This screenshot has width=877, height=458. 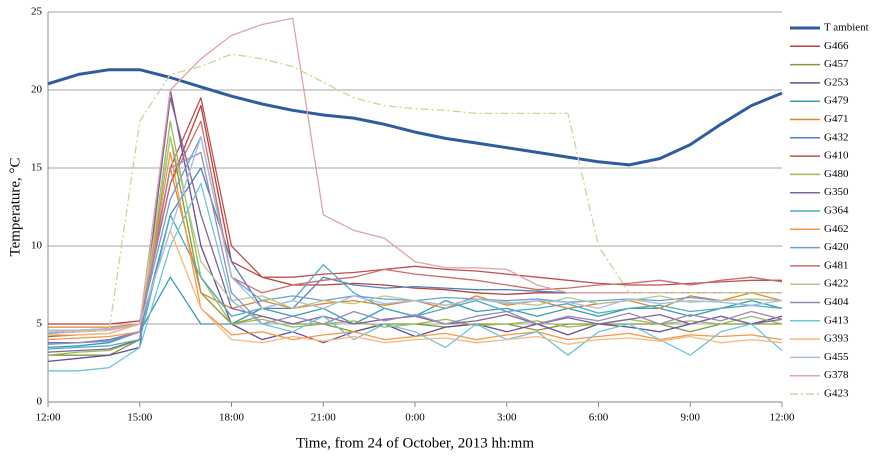 I want to click on legend-label: G432, so click(x=836, y=137).